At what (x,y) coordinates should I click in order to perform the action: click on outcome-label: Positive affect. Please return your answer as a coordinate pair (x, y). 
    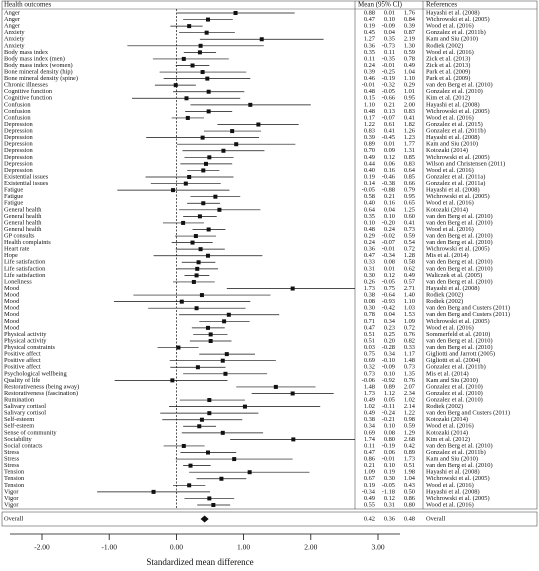
    Looking at the image, I should click on (22, 354).